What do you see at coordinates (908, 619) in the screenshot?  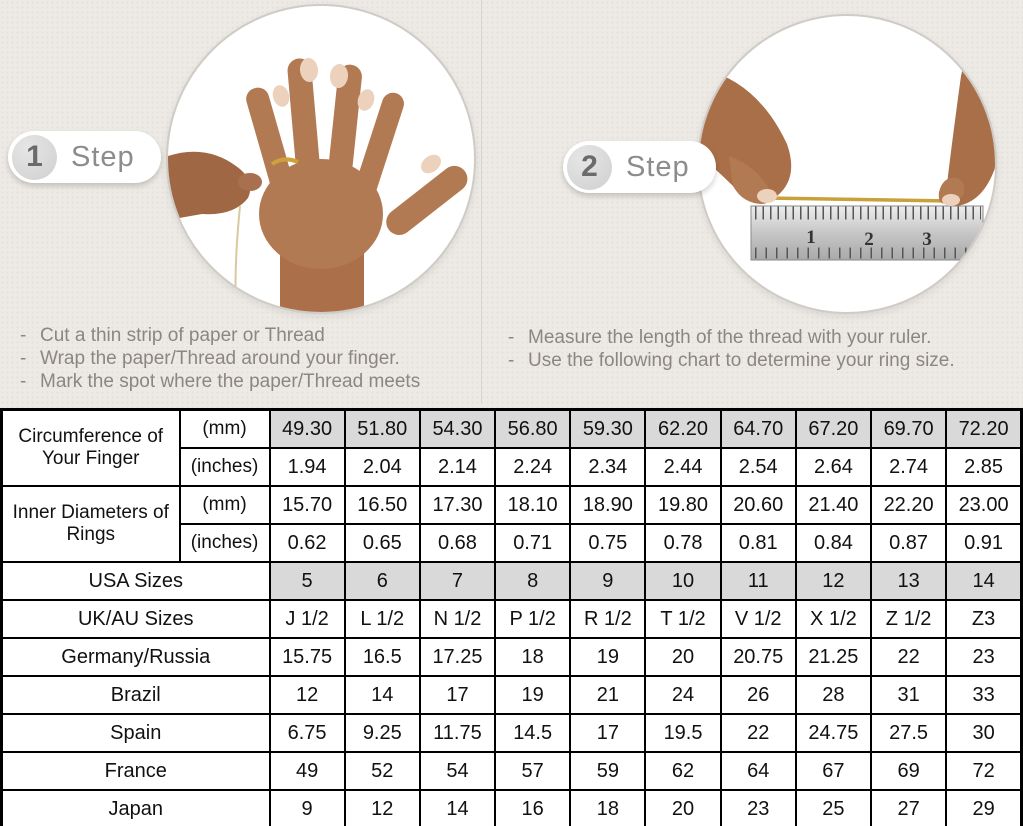 I see `table-cell: Z 1/2` at bounding box center [908, 619].